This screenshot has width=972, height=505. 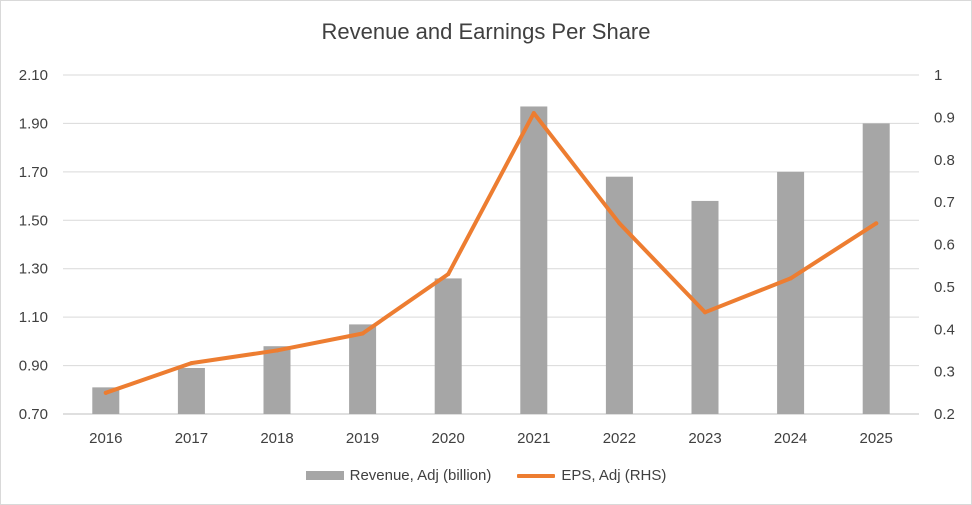 What do you see at coordinates (533, 438) in the screenshot?
I see `x-tick-label: 2021` at bounding box center [533, 438].